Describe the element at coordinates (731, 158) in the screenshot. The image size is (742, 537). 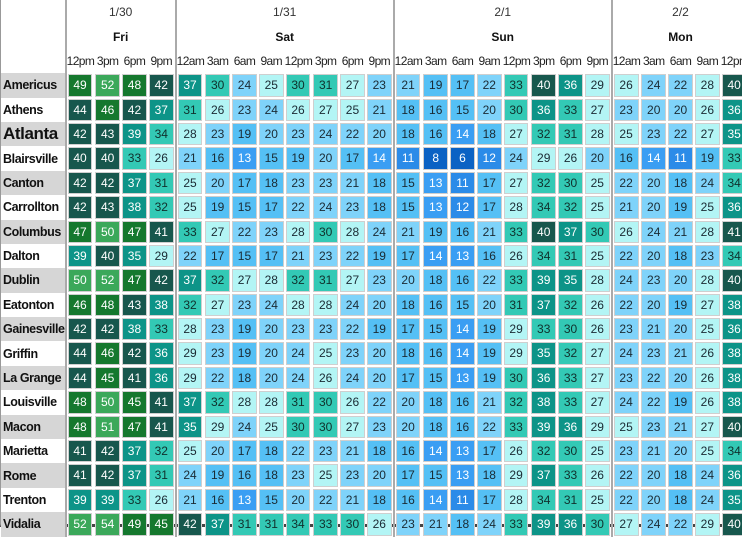
I see `heatmap-cell: 33` at that location.